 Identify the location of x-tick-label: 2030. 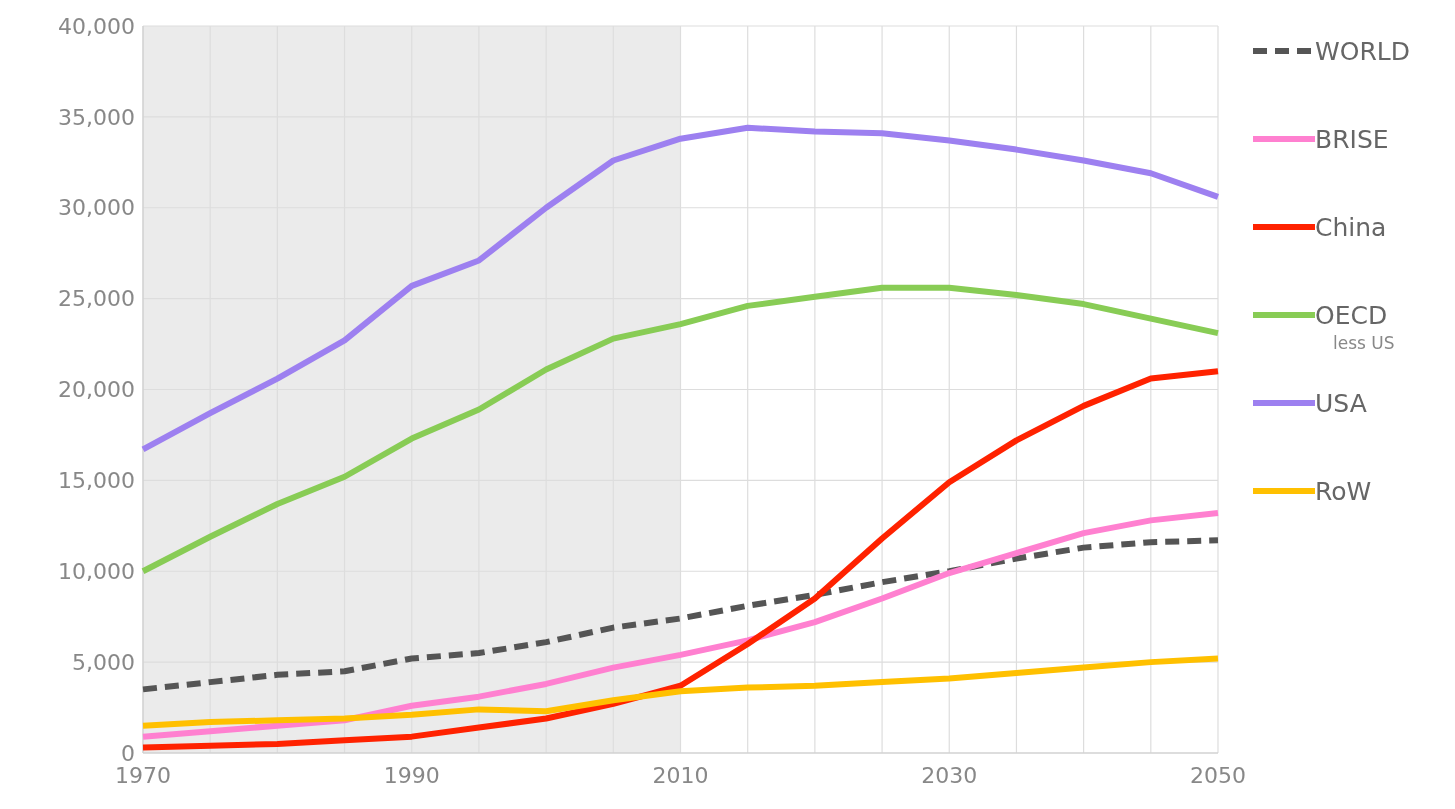
(949, 775).